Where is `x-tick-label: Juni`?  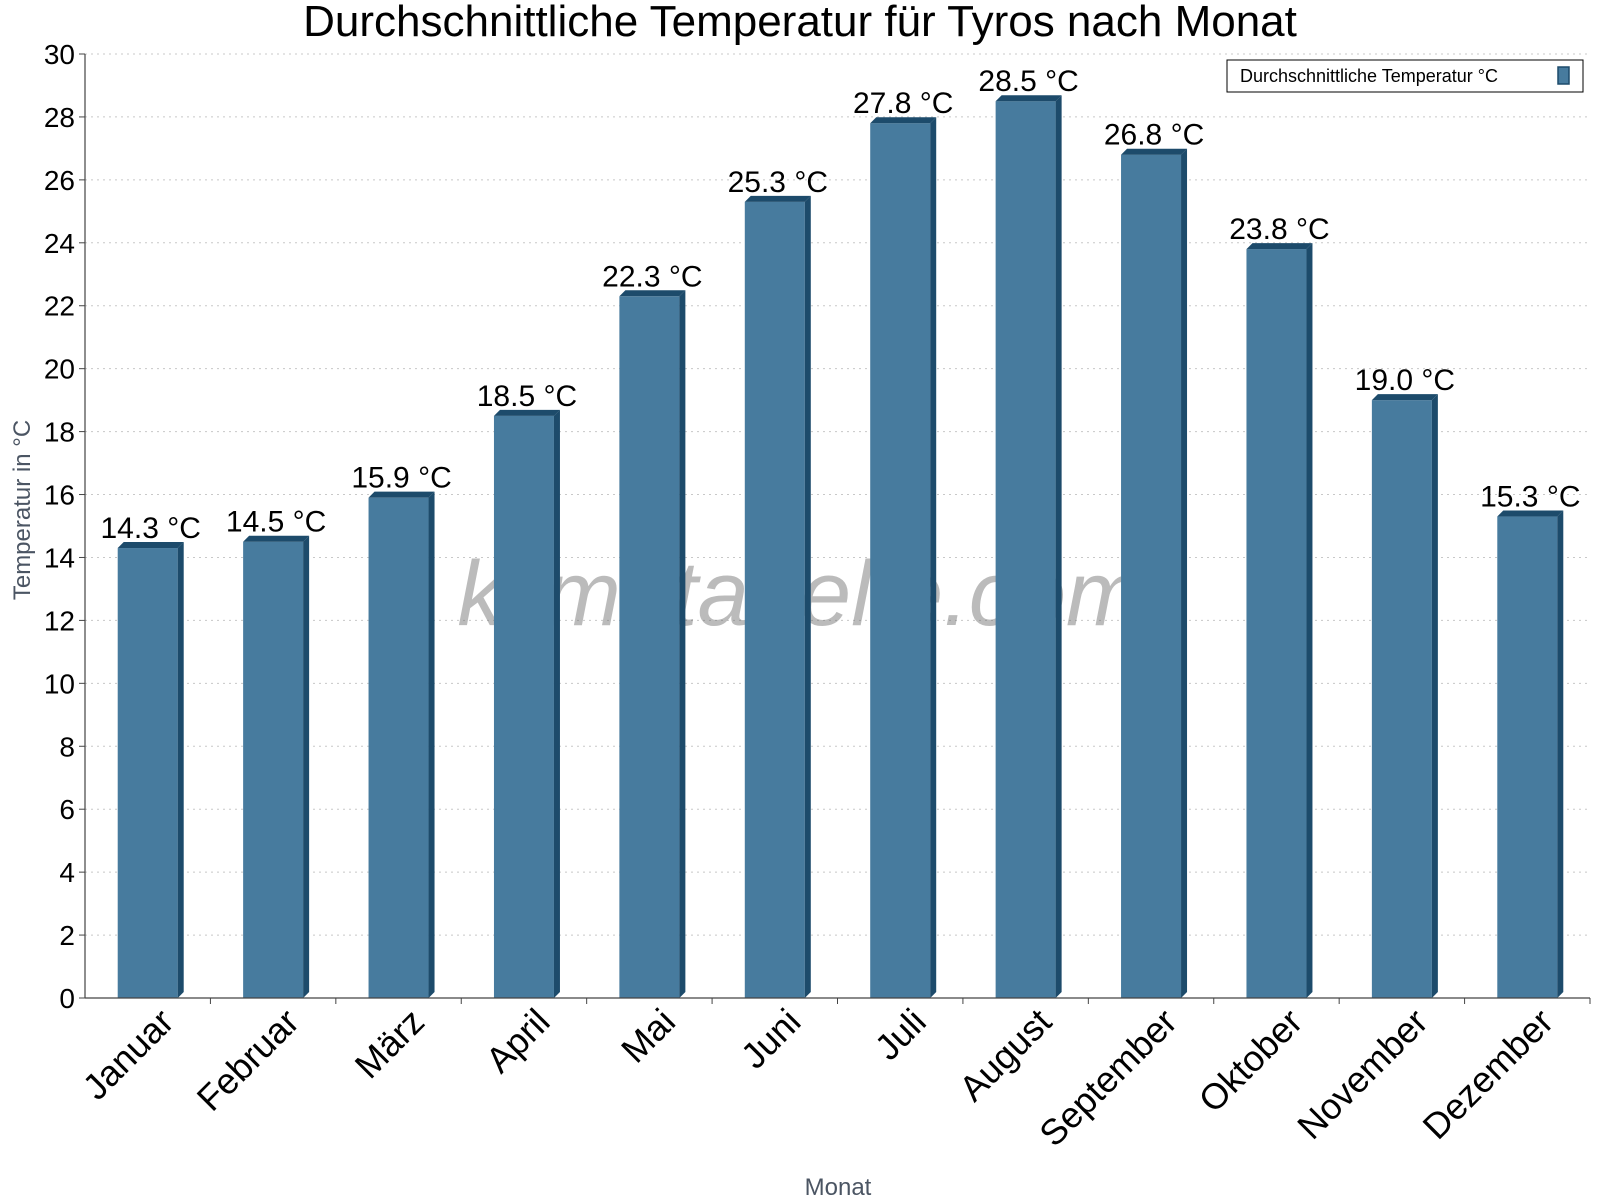 x-tick-label: Juni is located at coordinates (771, 1039).